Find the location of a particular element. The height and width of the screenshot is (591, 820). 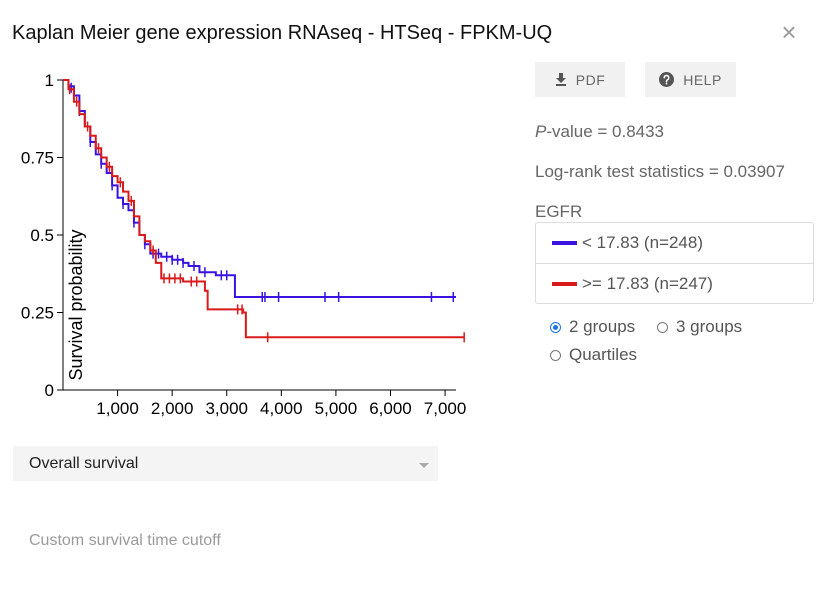

x-tick-label: 3,000 is located at coordinates (226, 408).